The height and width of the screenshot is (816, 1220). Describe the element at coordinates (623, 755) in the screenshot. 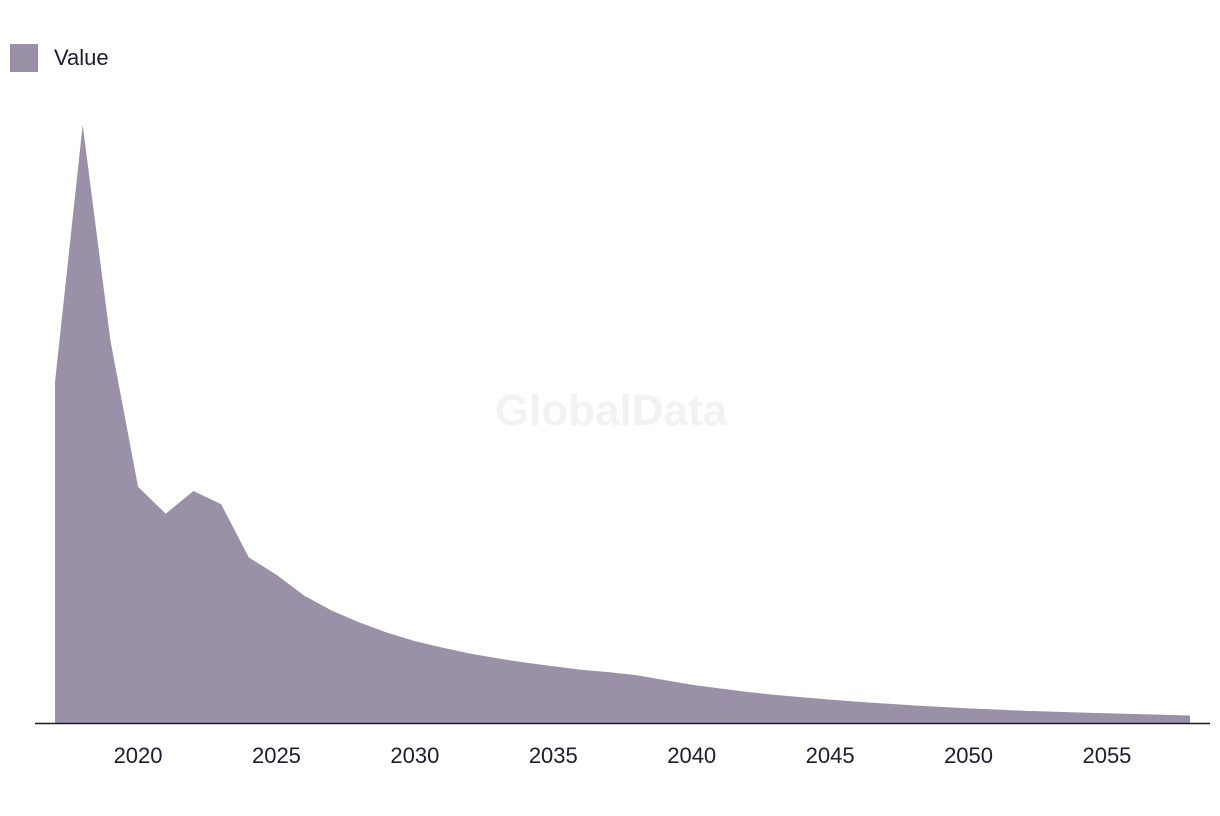

I see `x-axis-ticks: 2020 2025 2030 2035 2040 2045 2050 2055` at that location.